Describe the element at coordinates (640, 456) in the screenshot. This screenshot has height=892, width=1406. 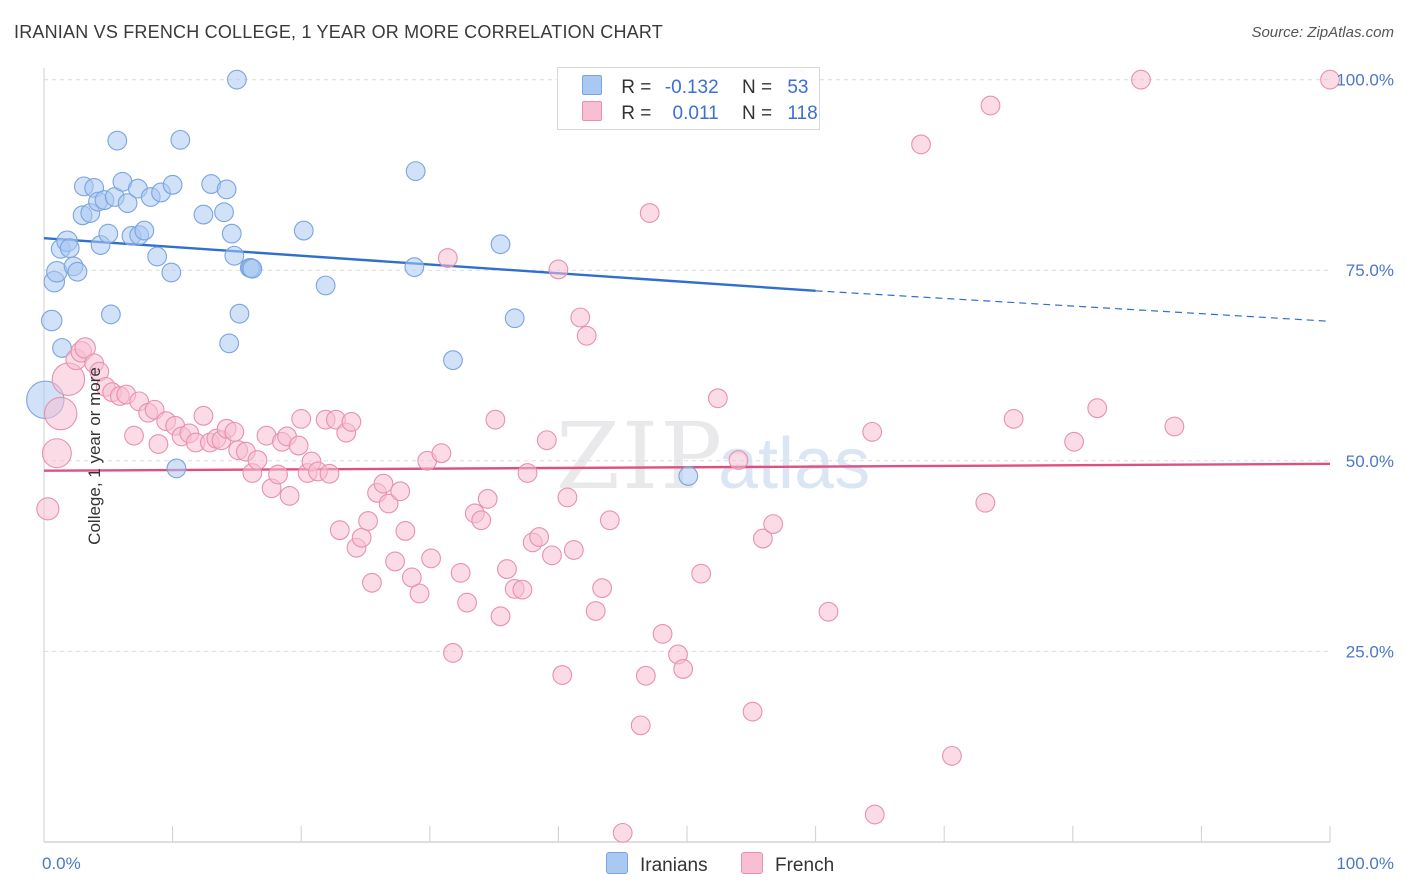
I see `watermark-zip: ZIP` at that location.